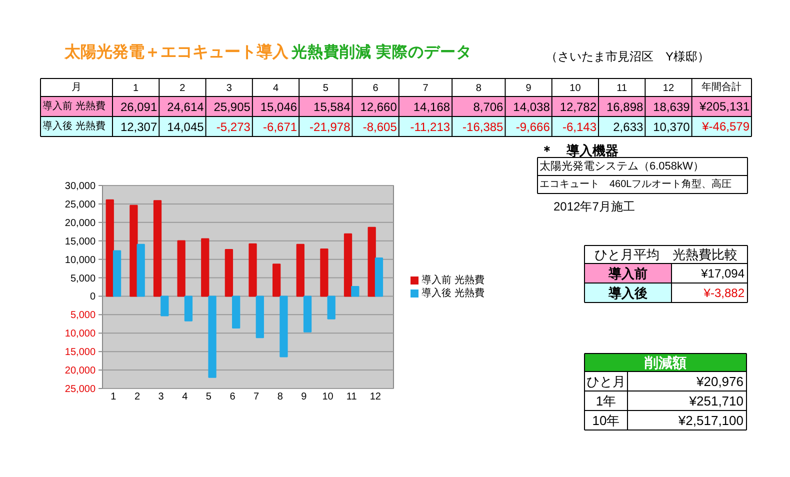 The width and height of the screenshot is (790, 477). What do you see at coordinates (430, 127) in the screenshot?
I see `data-label: -11,213` at bounding box center [430, 127].